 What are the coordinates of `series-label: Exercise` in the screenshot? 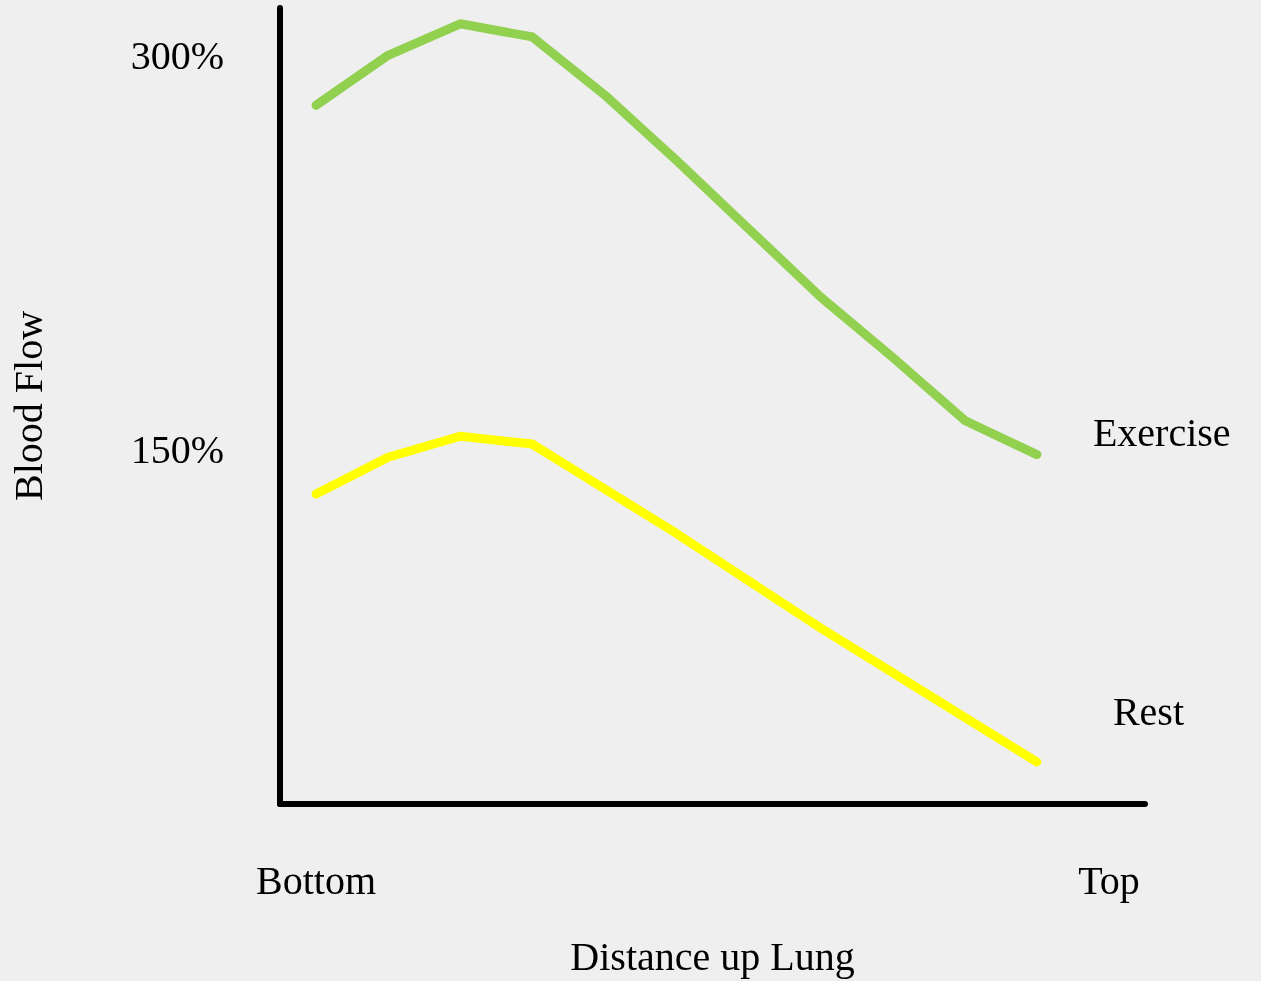 It's located at (1161, 433).